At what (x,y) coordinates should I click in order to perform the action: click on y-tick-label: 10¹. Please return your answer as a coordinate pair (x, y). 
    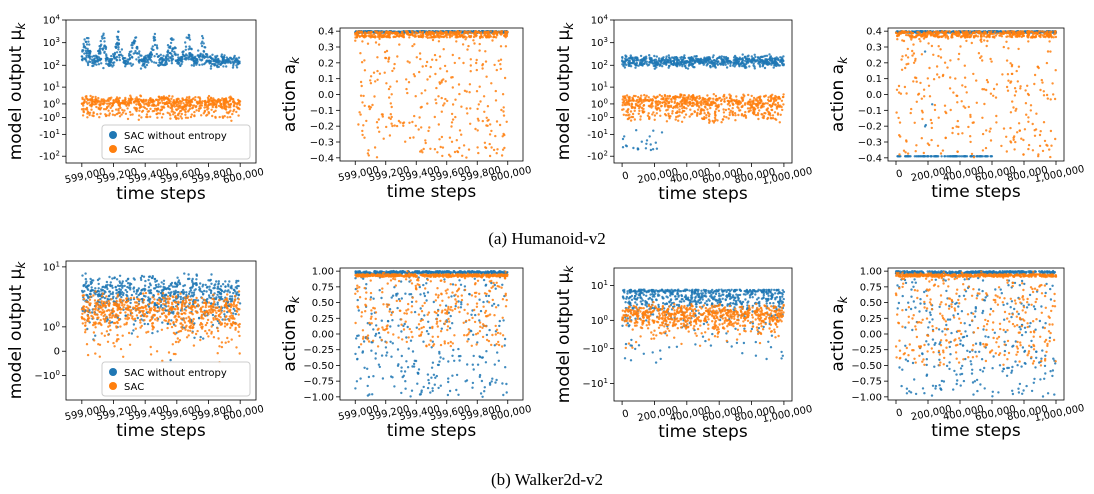
    Looking at the image, I should click on (51, 87).